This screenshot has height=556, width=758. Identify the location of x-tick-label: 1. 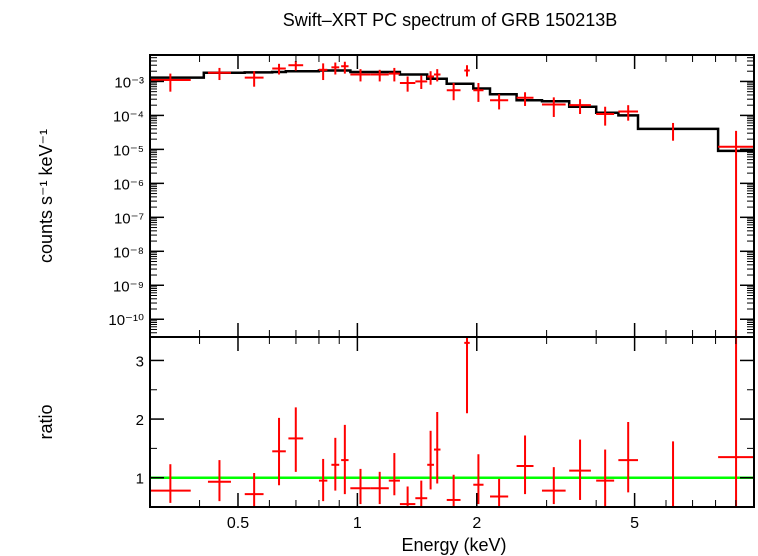
(357, 523).